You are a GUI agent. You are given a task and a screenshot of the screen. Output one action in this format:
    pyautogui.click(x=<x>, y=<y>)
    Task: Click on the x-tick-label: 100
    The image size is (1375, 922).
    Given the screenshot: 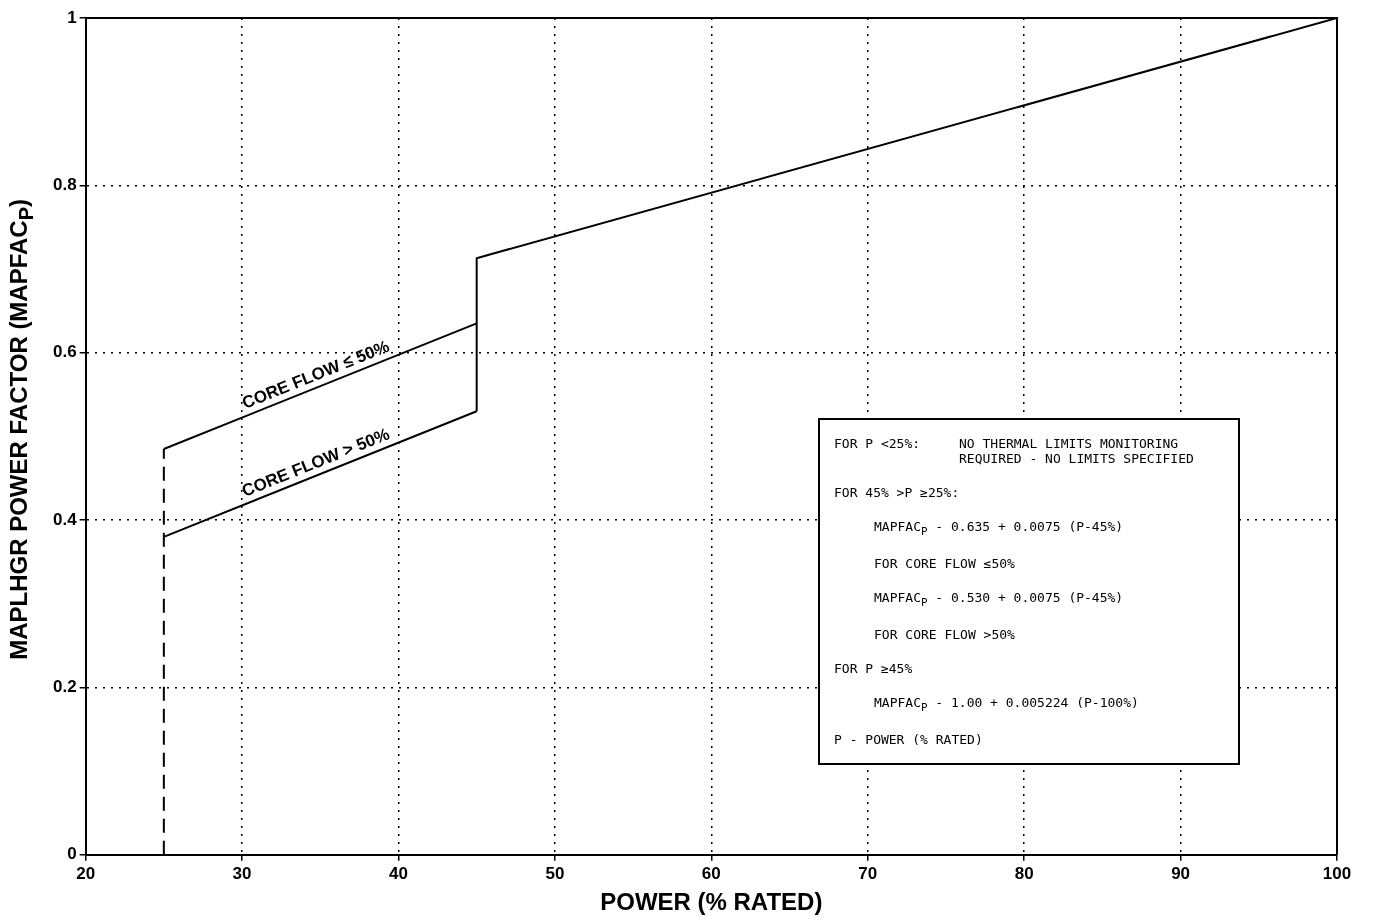 What is the action you would take?
    pyautogui.click(x=1337, y=873)
    